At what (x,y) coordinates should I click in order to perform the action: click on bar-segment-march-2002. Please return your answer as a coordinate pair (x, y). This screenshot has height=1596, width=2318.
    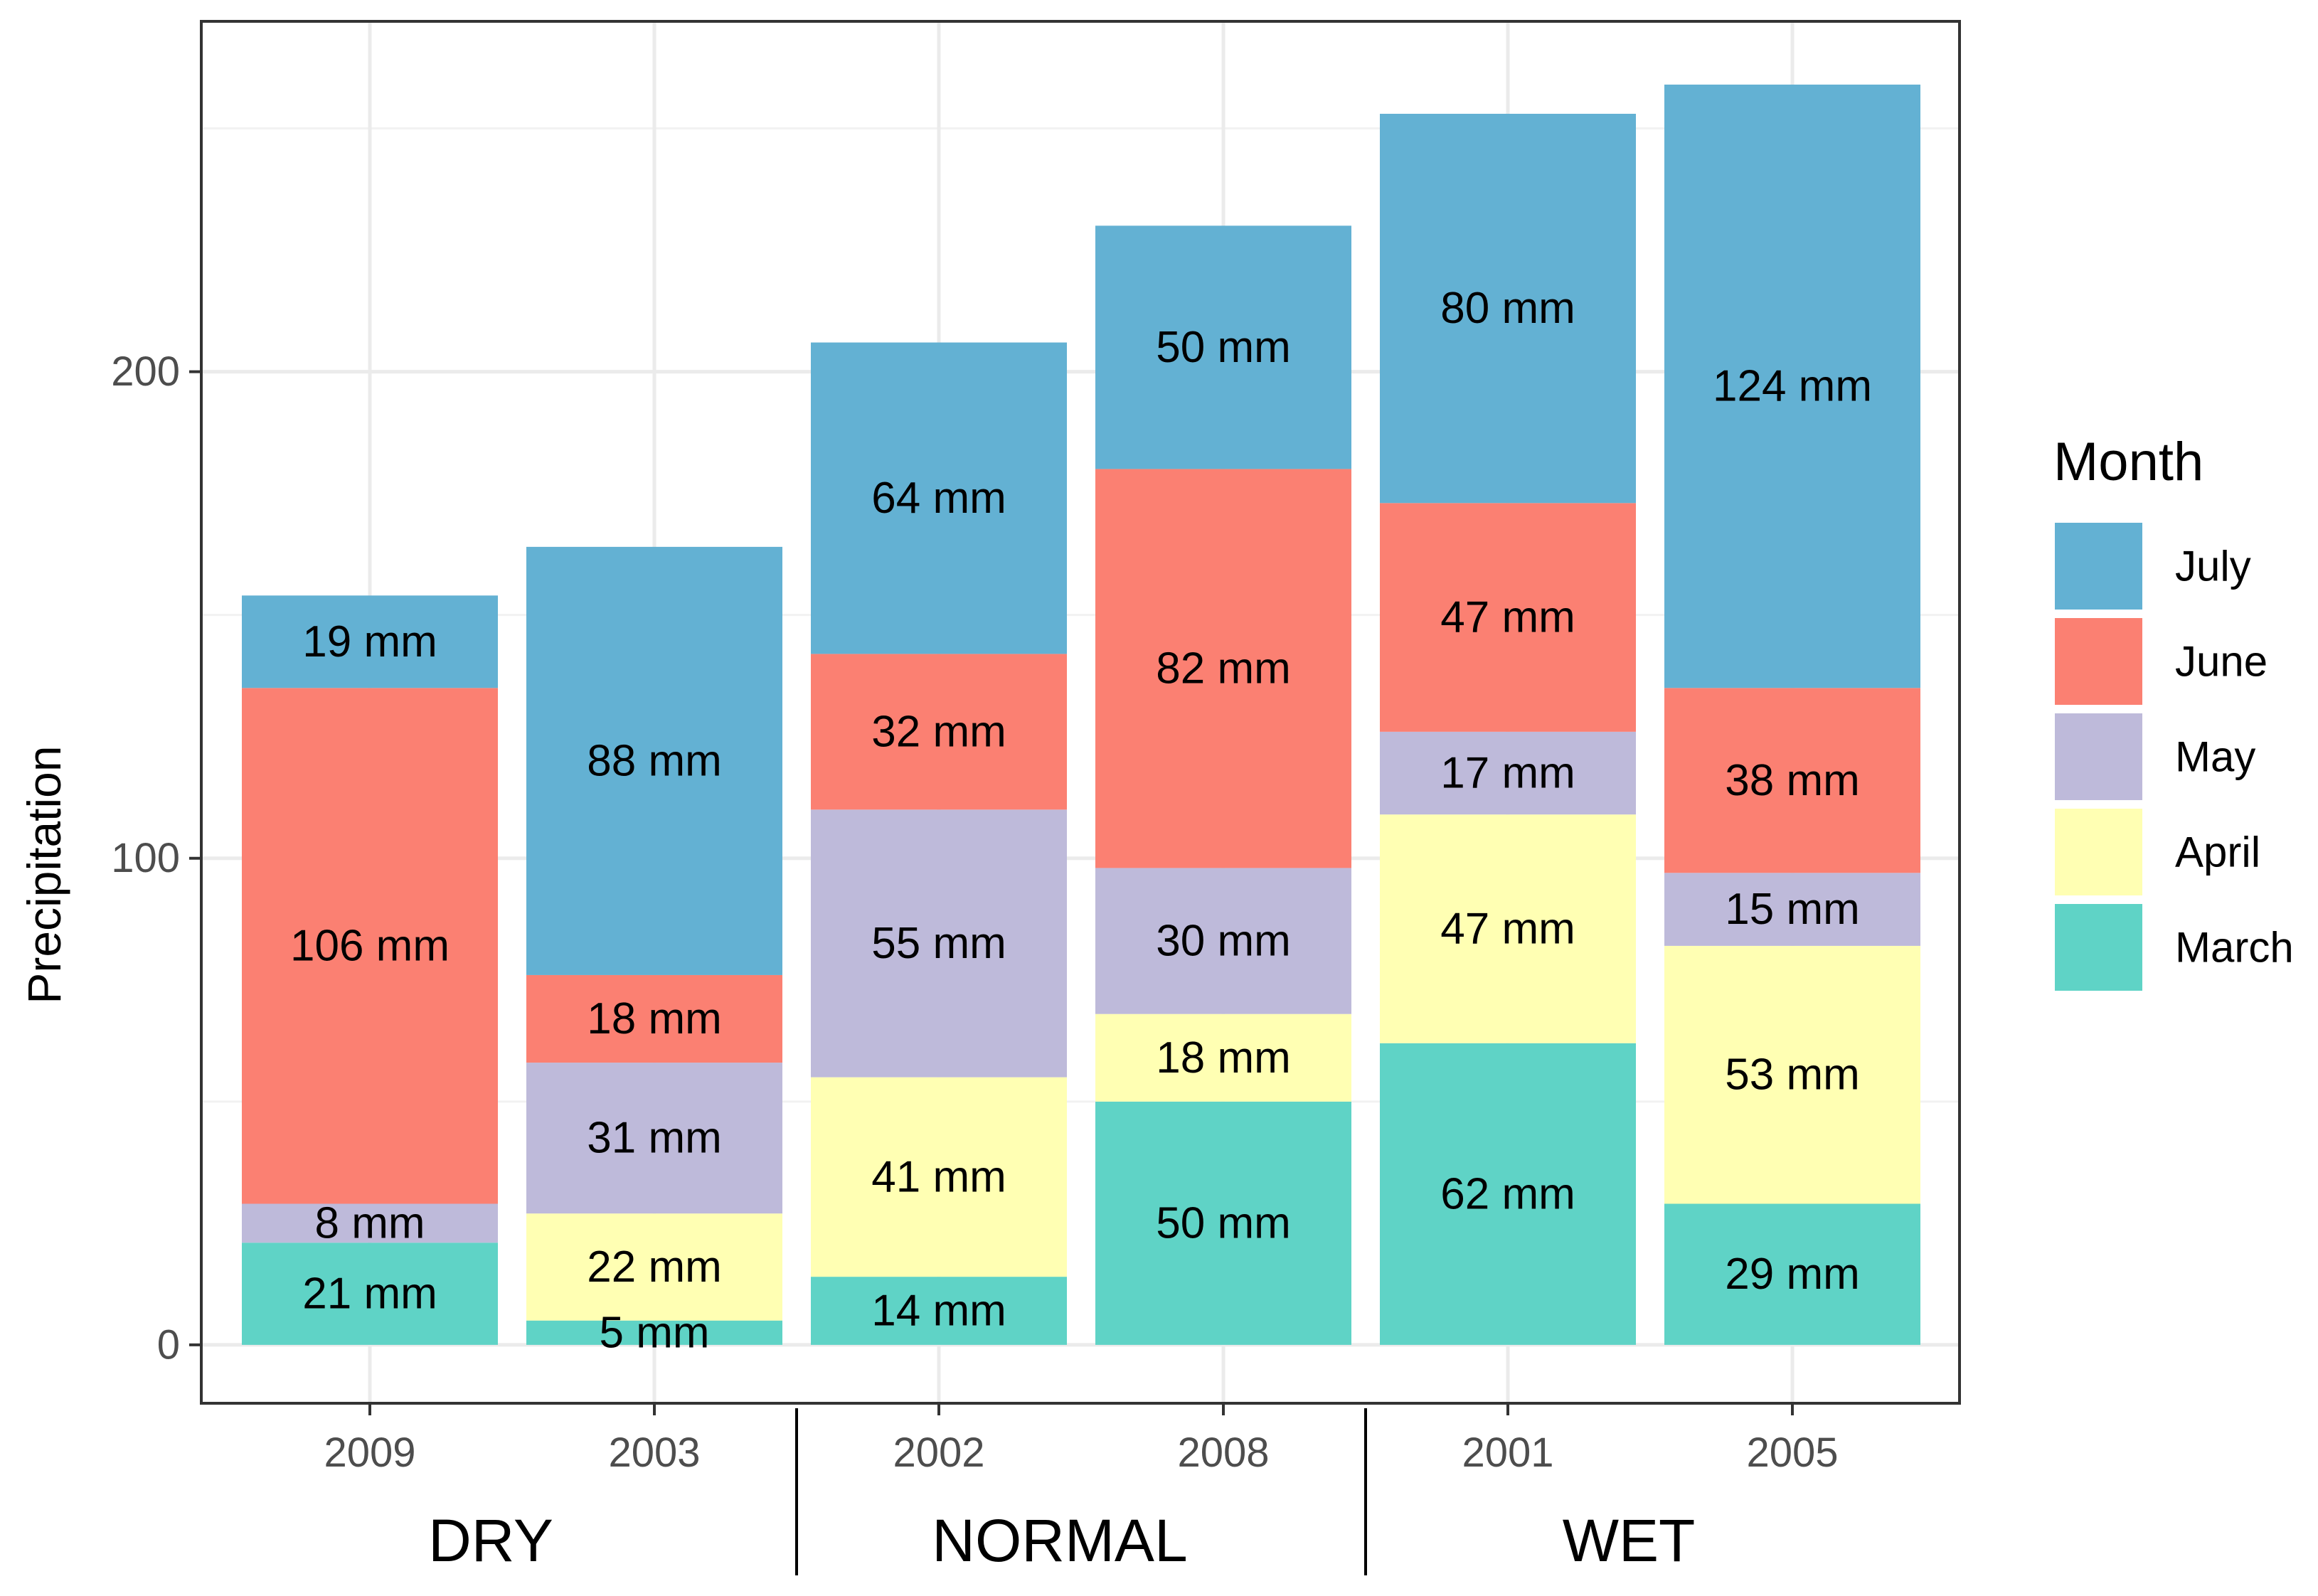
    Looking at the image, I should click on (939, 1311).